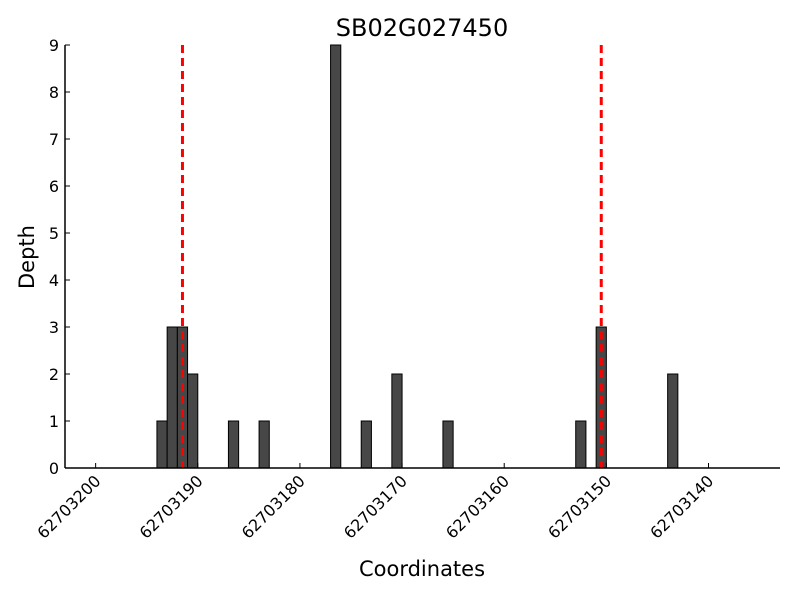 The width and height of the screenshot is (800, 600). I want to click on x-tick-label: 62703170, so click(375, 506).